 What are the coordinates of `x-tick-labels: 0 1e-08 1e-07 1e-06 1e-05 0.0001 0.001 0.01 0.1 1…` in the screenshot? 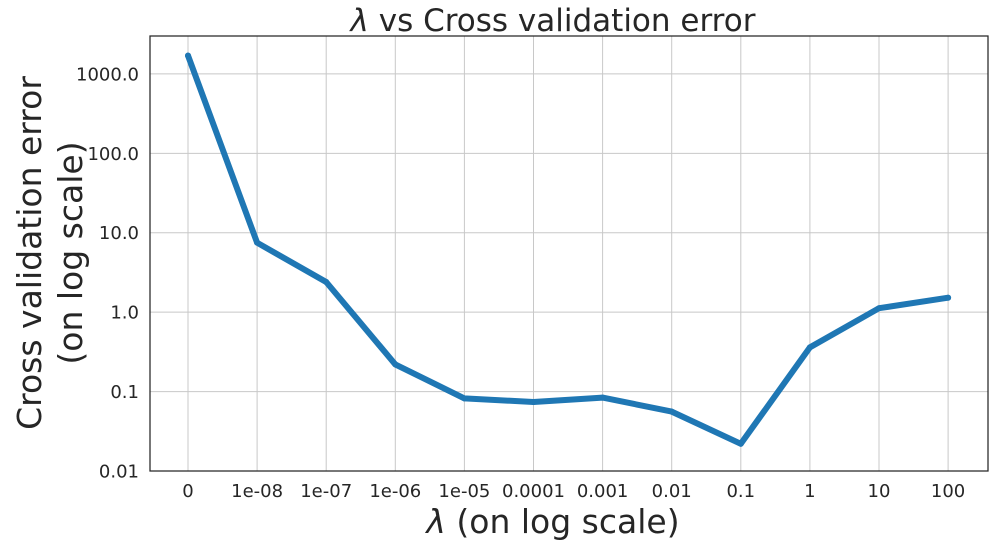 It's located at (573, 491).